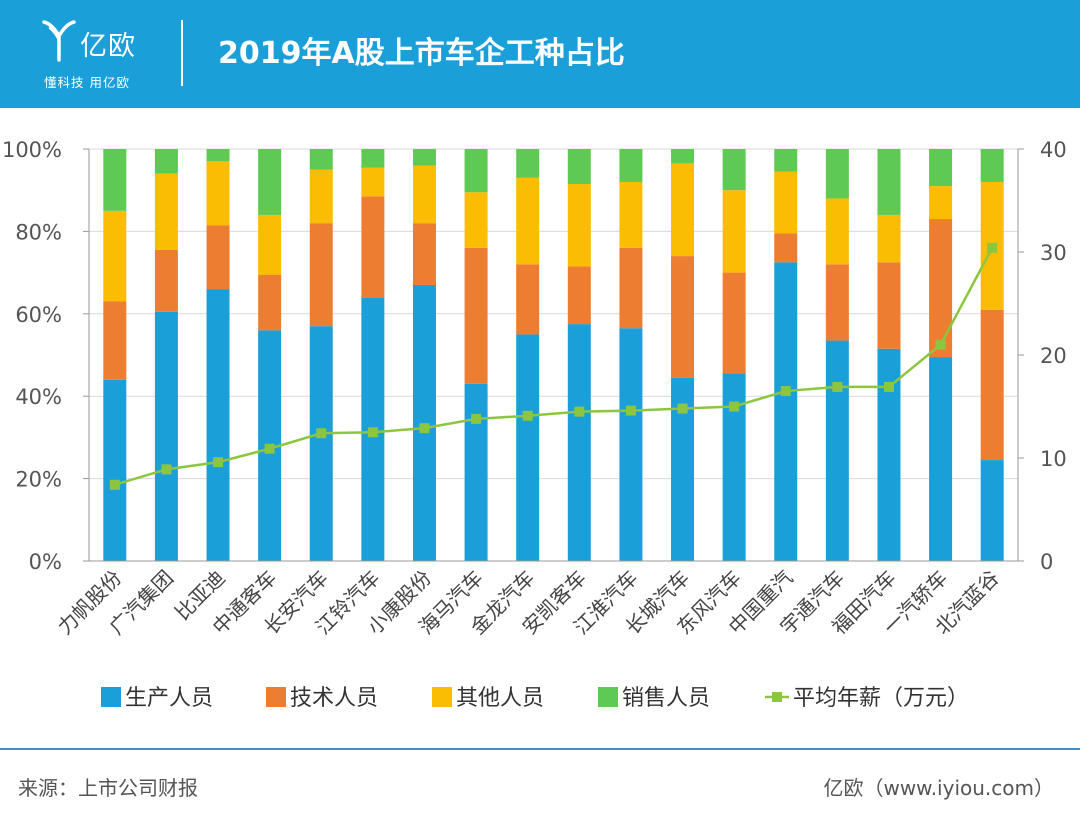 The width and height of the screenshot is (1080, 821). I want to click on legend-label: 其他人员, so click(500, 698).